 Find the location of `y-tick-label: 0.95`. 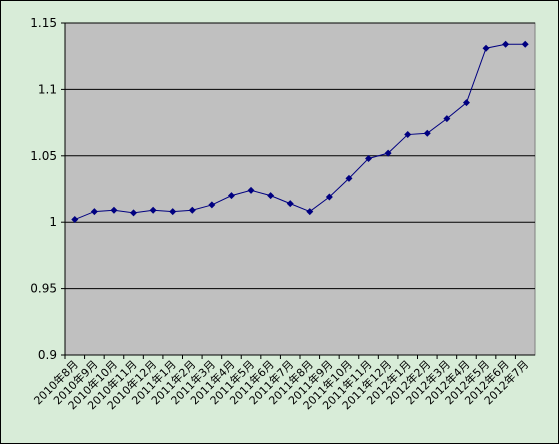

y-tick-label: 0.95 is located at coordinates (43, 289).